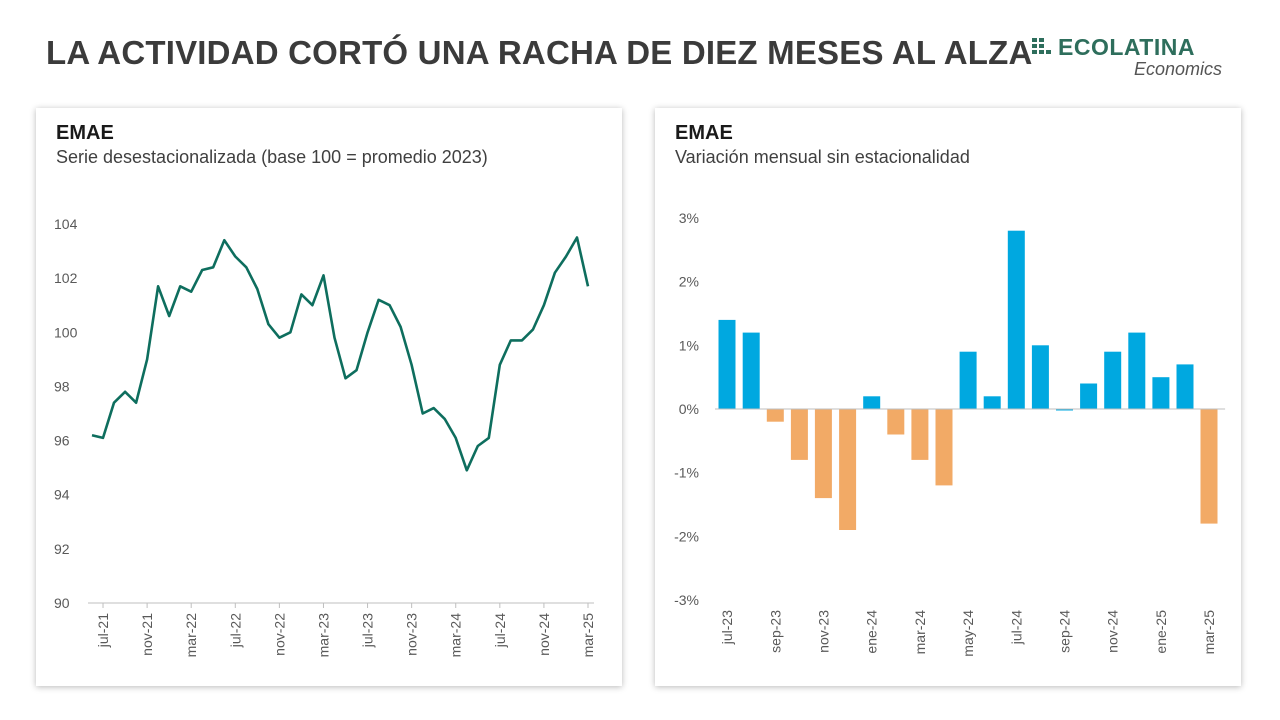 The image size is (1280, 720). What do you see at coordinates (689, 282) in the screenshot?
I see `y-tick-label: 2%` at bounding box center [689, 282].